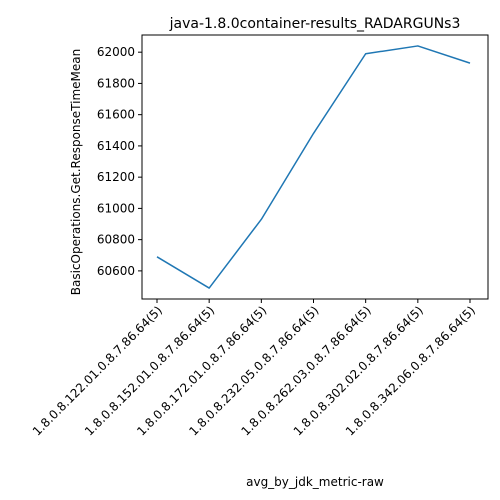  Describe the element at coordinates (116, 240) in the screenshot. I see `y-tick-label: 60800` at that location.